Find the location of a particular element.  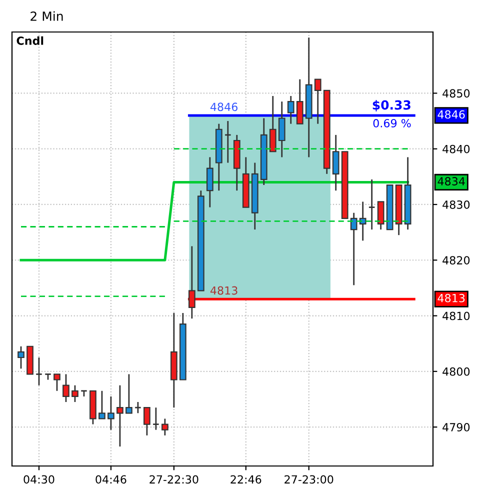

y-tick-label: 4820 is located at coordinates (456, 260).